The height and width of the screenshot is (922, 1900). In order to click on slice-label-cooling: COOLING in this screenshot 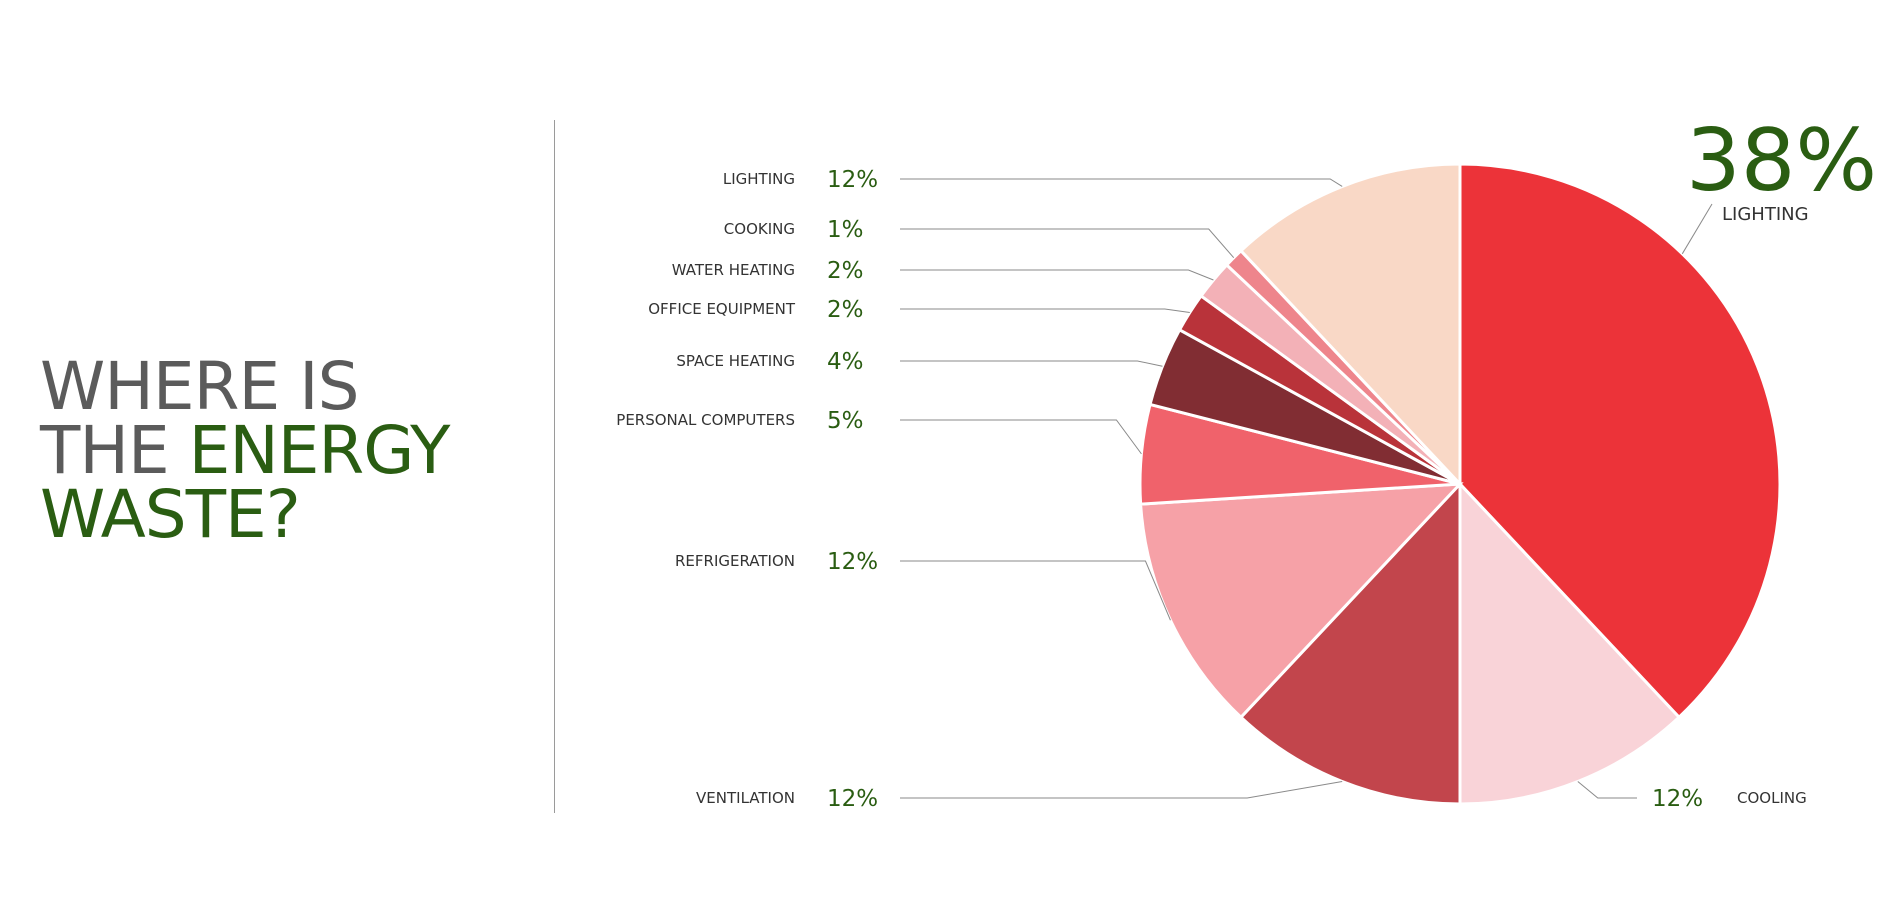, I will do `click(1772, 798)`.